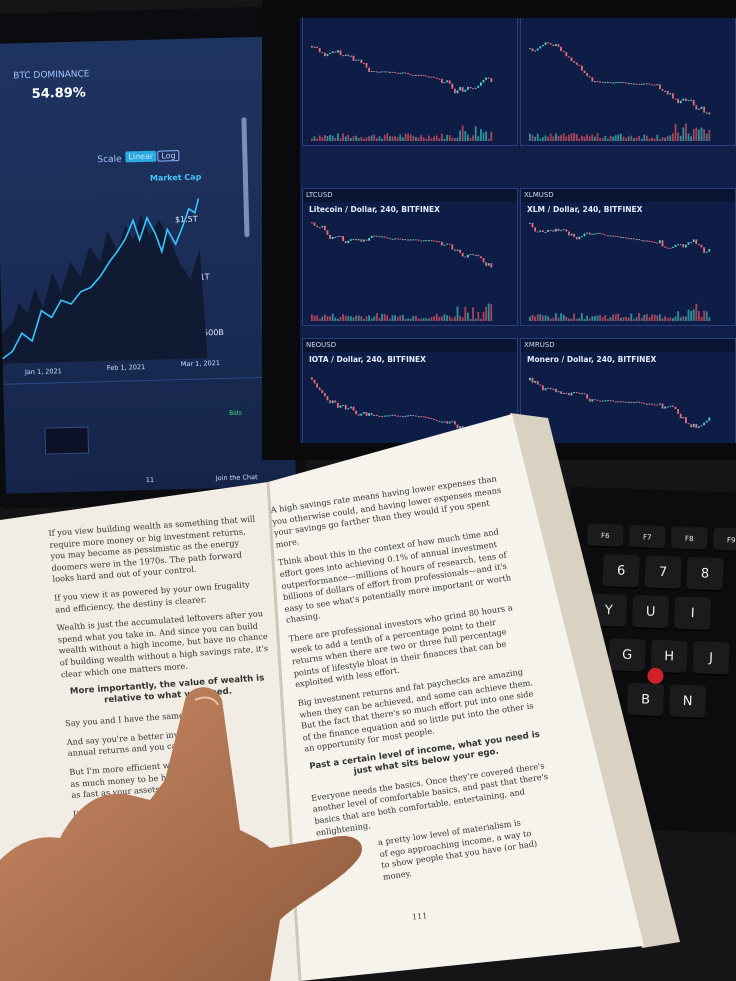 This screenshot has width=736, height=981. Describe the element at coordinates (595, 680) in the screenshot. I see `page-edges` at that location.